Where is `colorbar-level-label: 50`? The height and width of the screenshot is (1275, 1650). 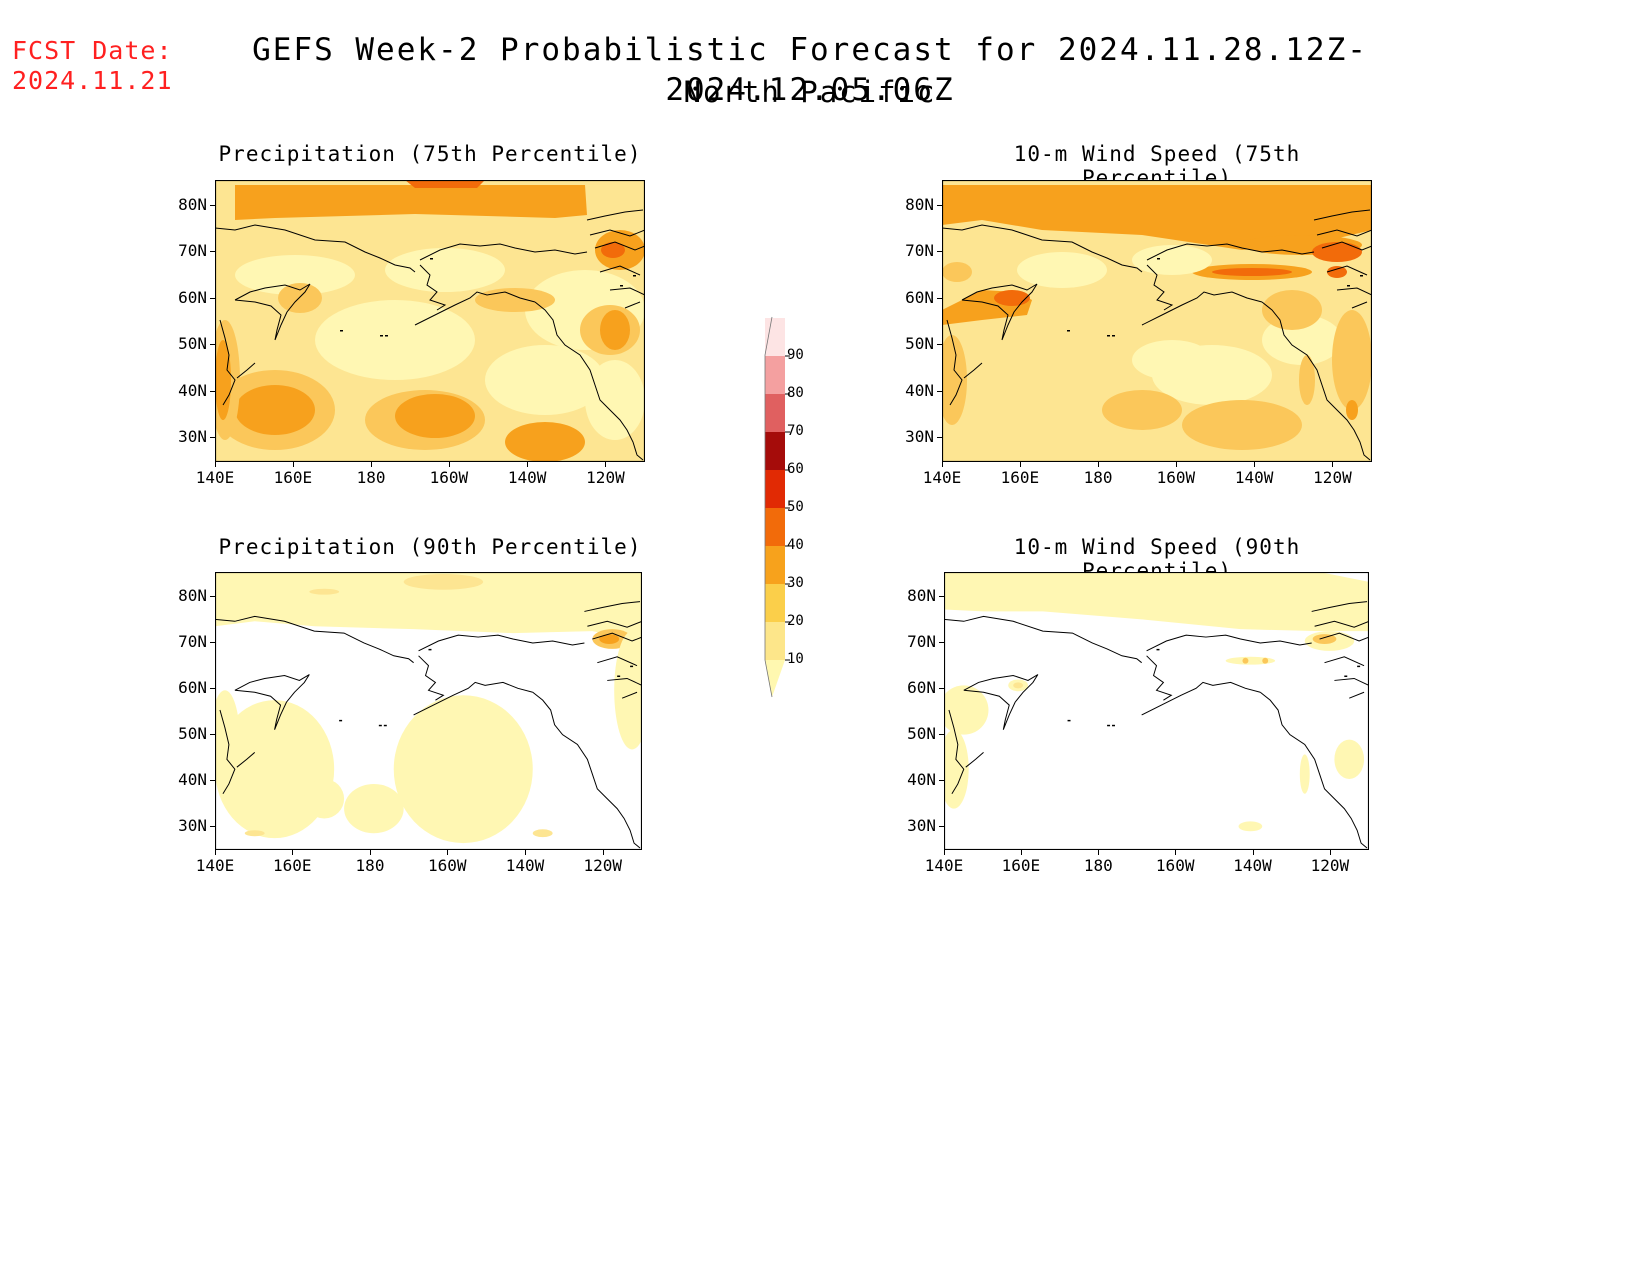
colorbar-level-label: 50 is located at coordinates (795, 507).